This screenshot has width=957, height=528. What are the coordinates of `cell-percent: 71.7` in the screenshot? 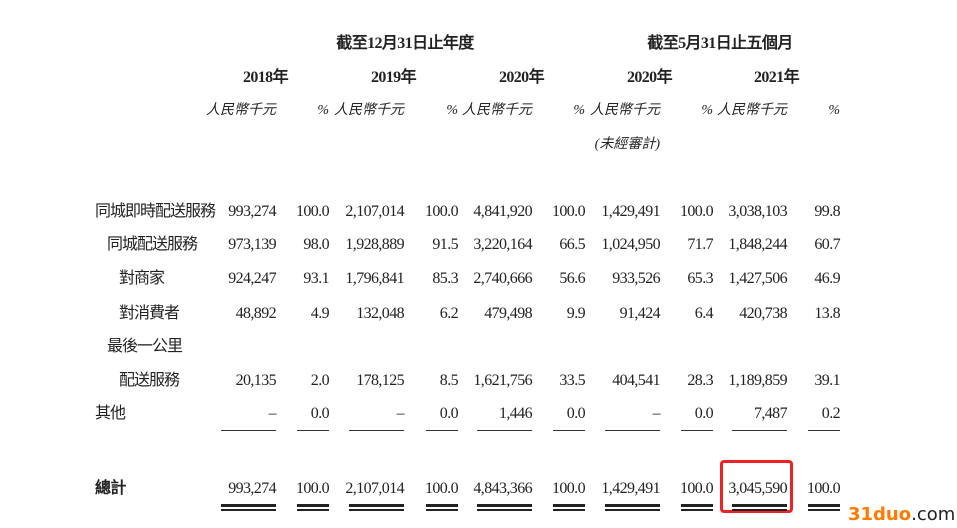 It's located at (700, 244).